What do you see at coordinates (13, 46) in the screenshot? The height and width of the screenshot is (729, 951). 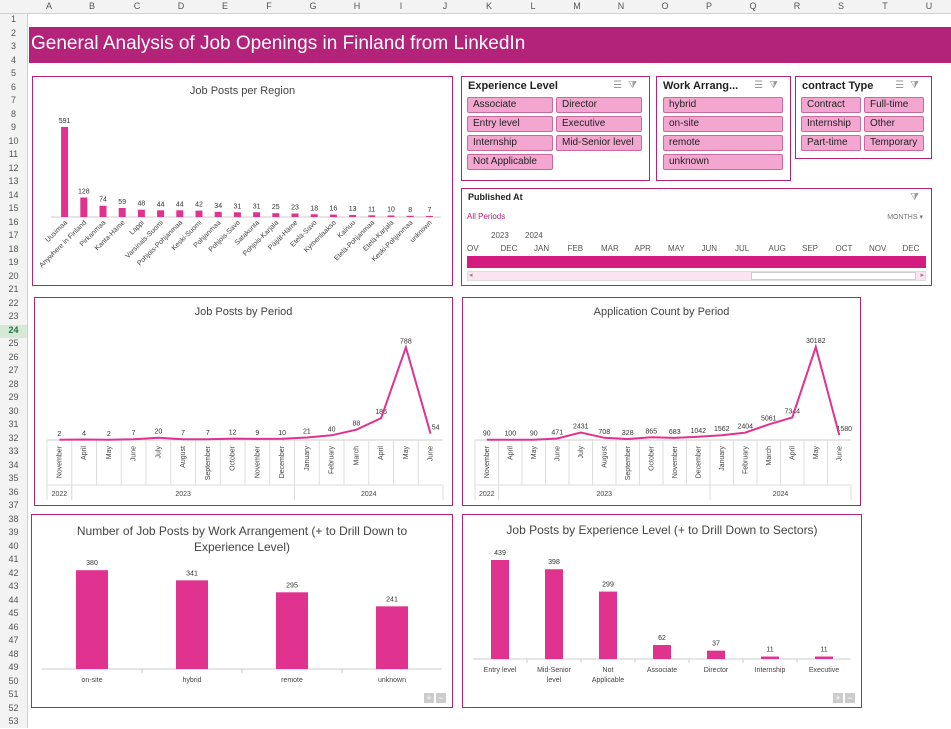 I see `row-header: 3` at bounding box center [13, 46].